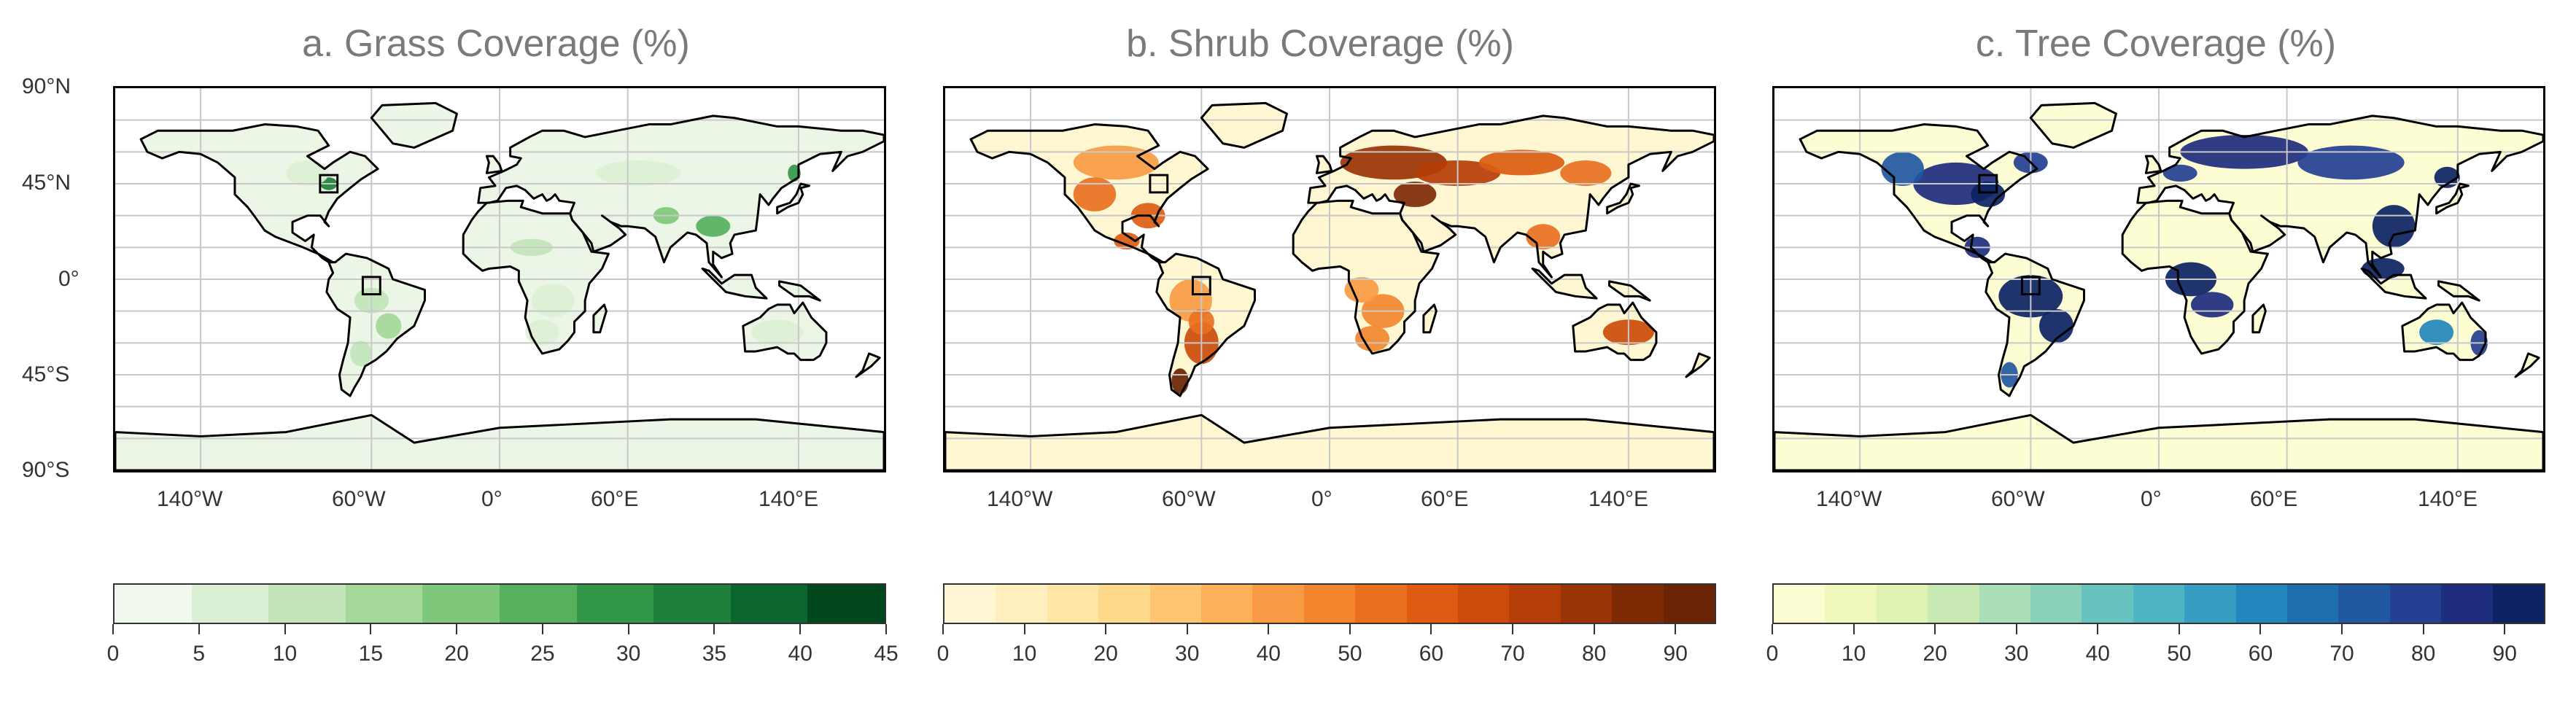 Image resolution: width=2576 pixels, height=716 pixels. What do you see at coordinates (615, 499) in the screenshot?
I see `lon-label-60e: 60°E` at bounding box center [615, 499].